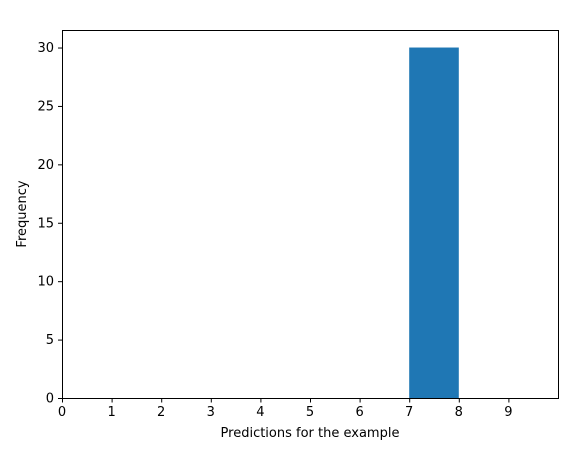  Describe the element at coordinates (459, 412) in the screenshot. I see `x-tick-label: 8` at that location.